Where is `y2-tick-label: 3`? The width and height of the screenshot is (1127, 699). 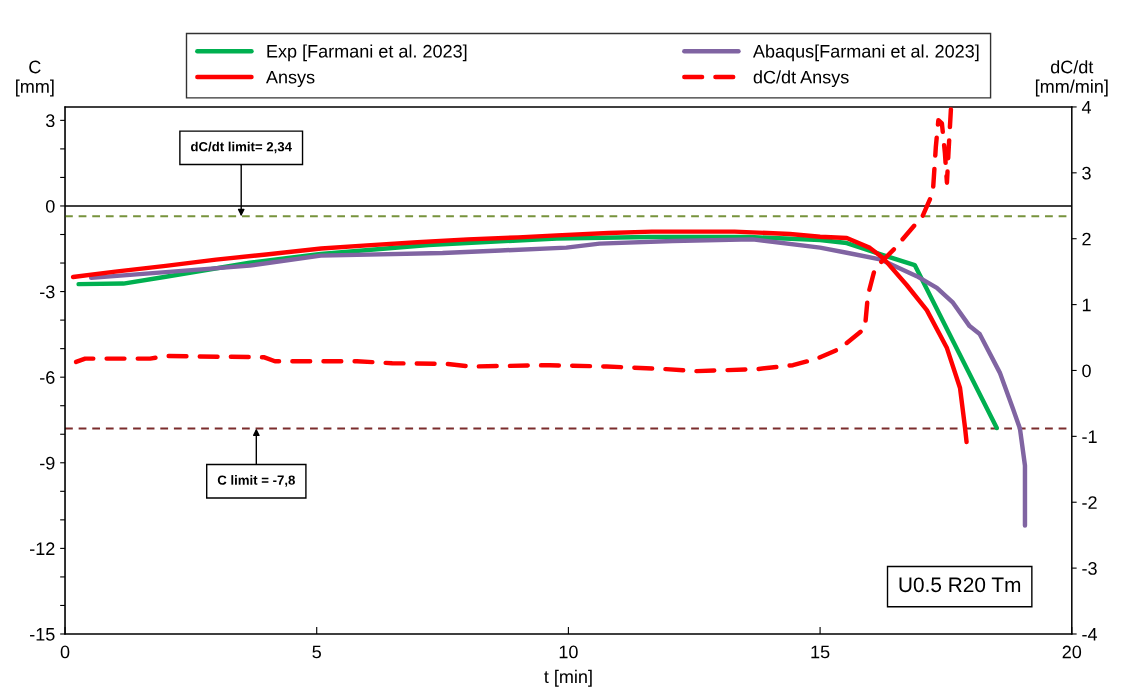 y2-tick-label: 3 is located at coordinates (1086, 173).